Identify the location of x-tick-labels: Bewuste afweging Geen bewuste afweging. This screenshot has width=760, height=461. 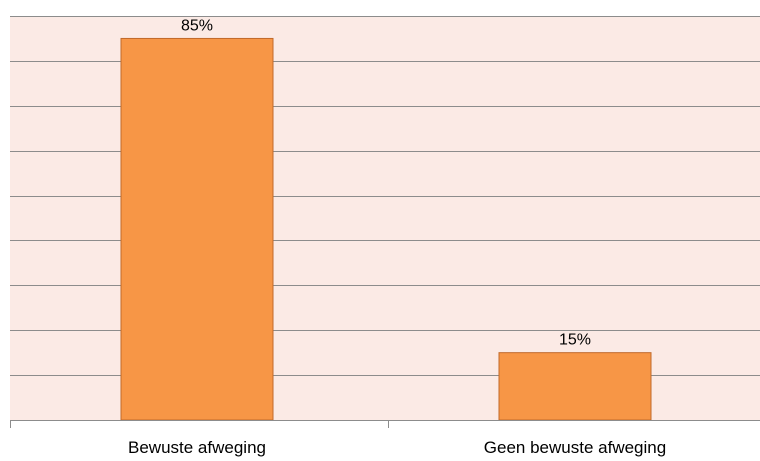
(397, 447).